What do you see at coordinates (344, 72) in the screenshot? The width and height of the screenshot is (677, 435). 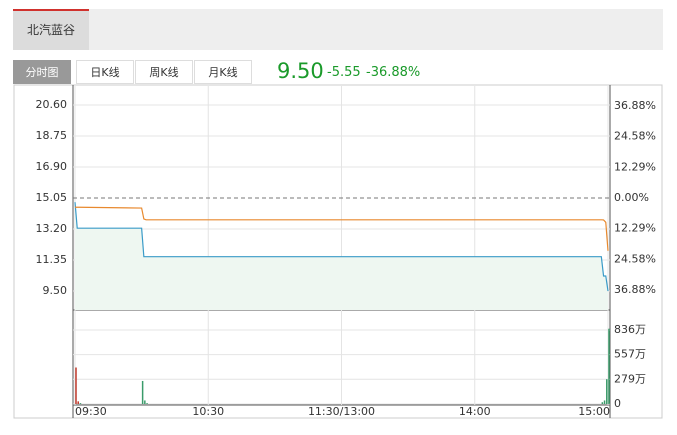 I see `price-change: -5.55` at bounding box center [344, 72].